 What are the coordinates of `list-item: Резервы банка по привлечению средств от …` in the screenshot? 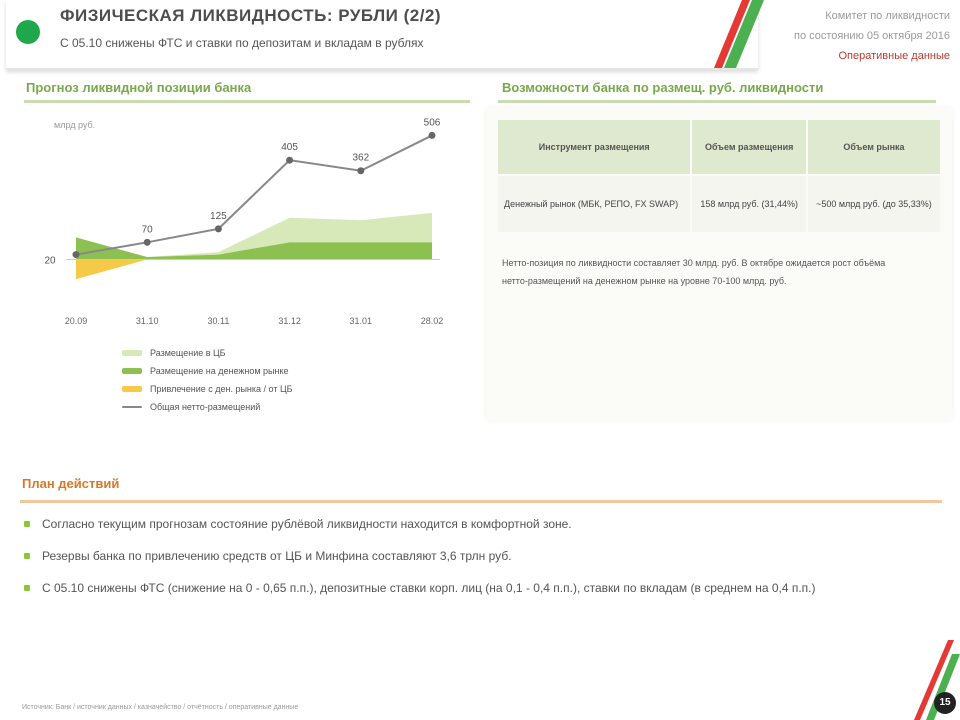 It's located at (444, 556).